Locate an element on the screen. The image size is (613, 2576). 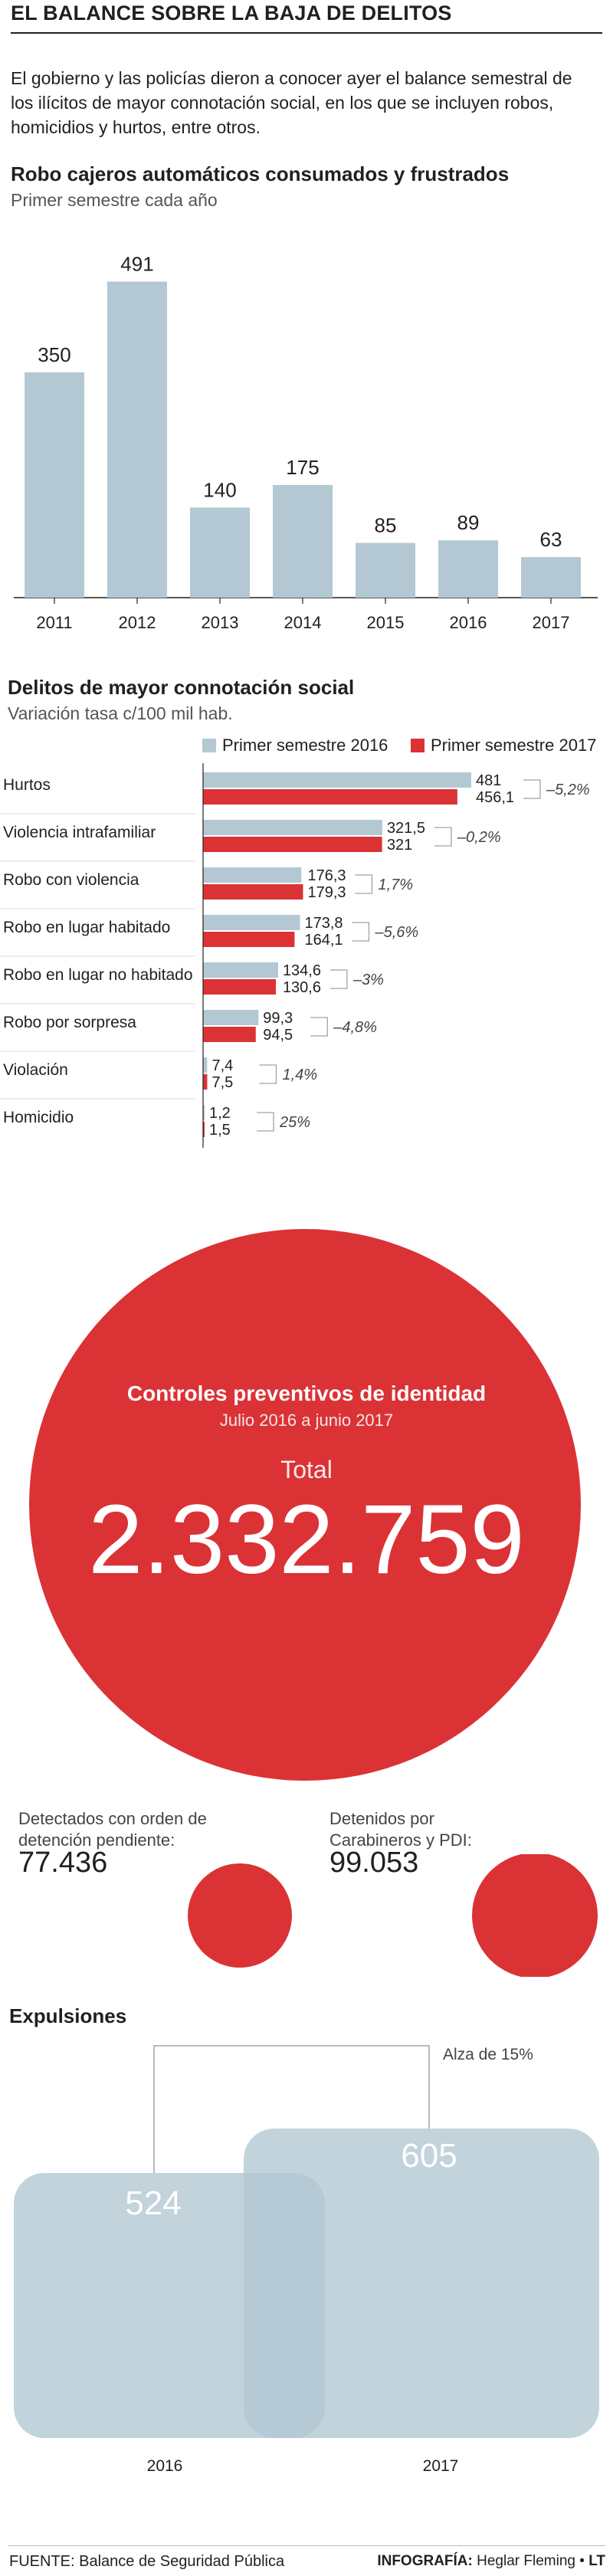
annotation-label: Alza de 15% is located at coordinates (488, 2055).